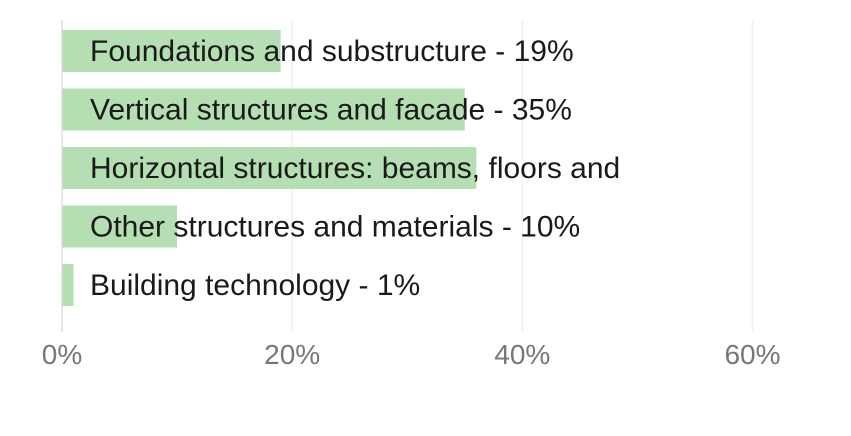 The height and width of the screenshot is (436, 851). I want to click on bar-label-3: Horizontal structures: beams, floors and, so click(355, 168).